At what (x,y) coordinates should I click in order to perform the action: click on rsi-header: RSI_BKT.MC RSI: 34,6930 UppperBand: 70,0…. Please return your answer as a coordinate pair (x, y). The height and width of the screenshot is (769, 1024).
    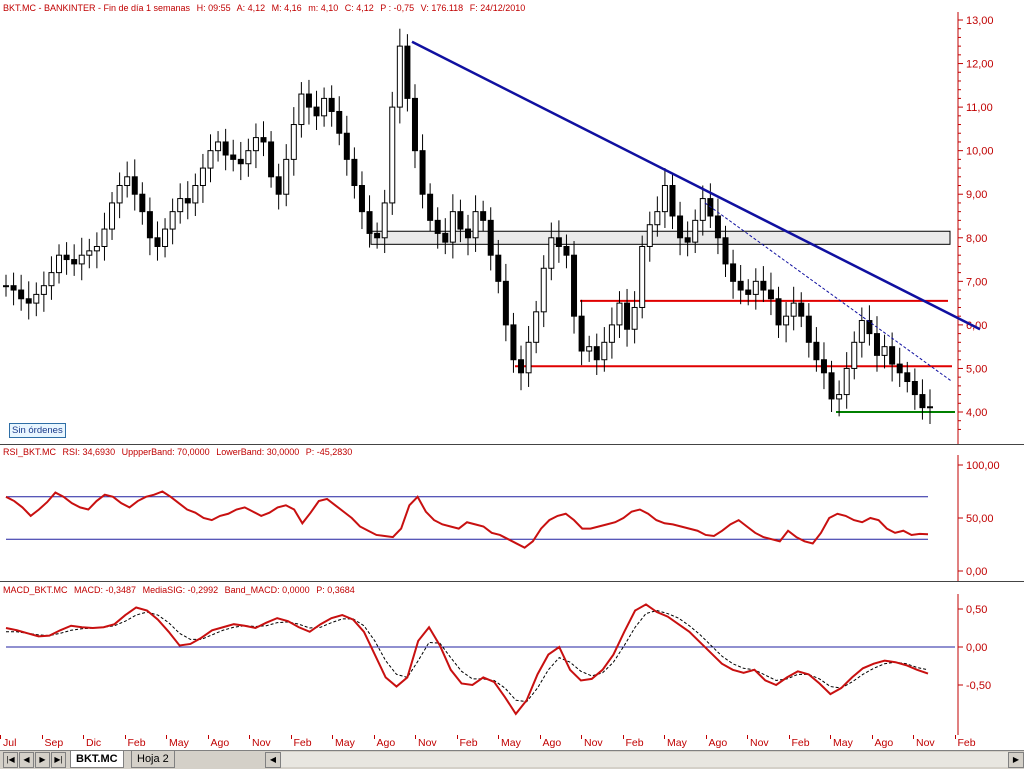
    Looking at the image, I should click on (179, 452).